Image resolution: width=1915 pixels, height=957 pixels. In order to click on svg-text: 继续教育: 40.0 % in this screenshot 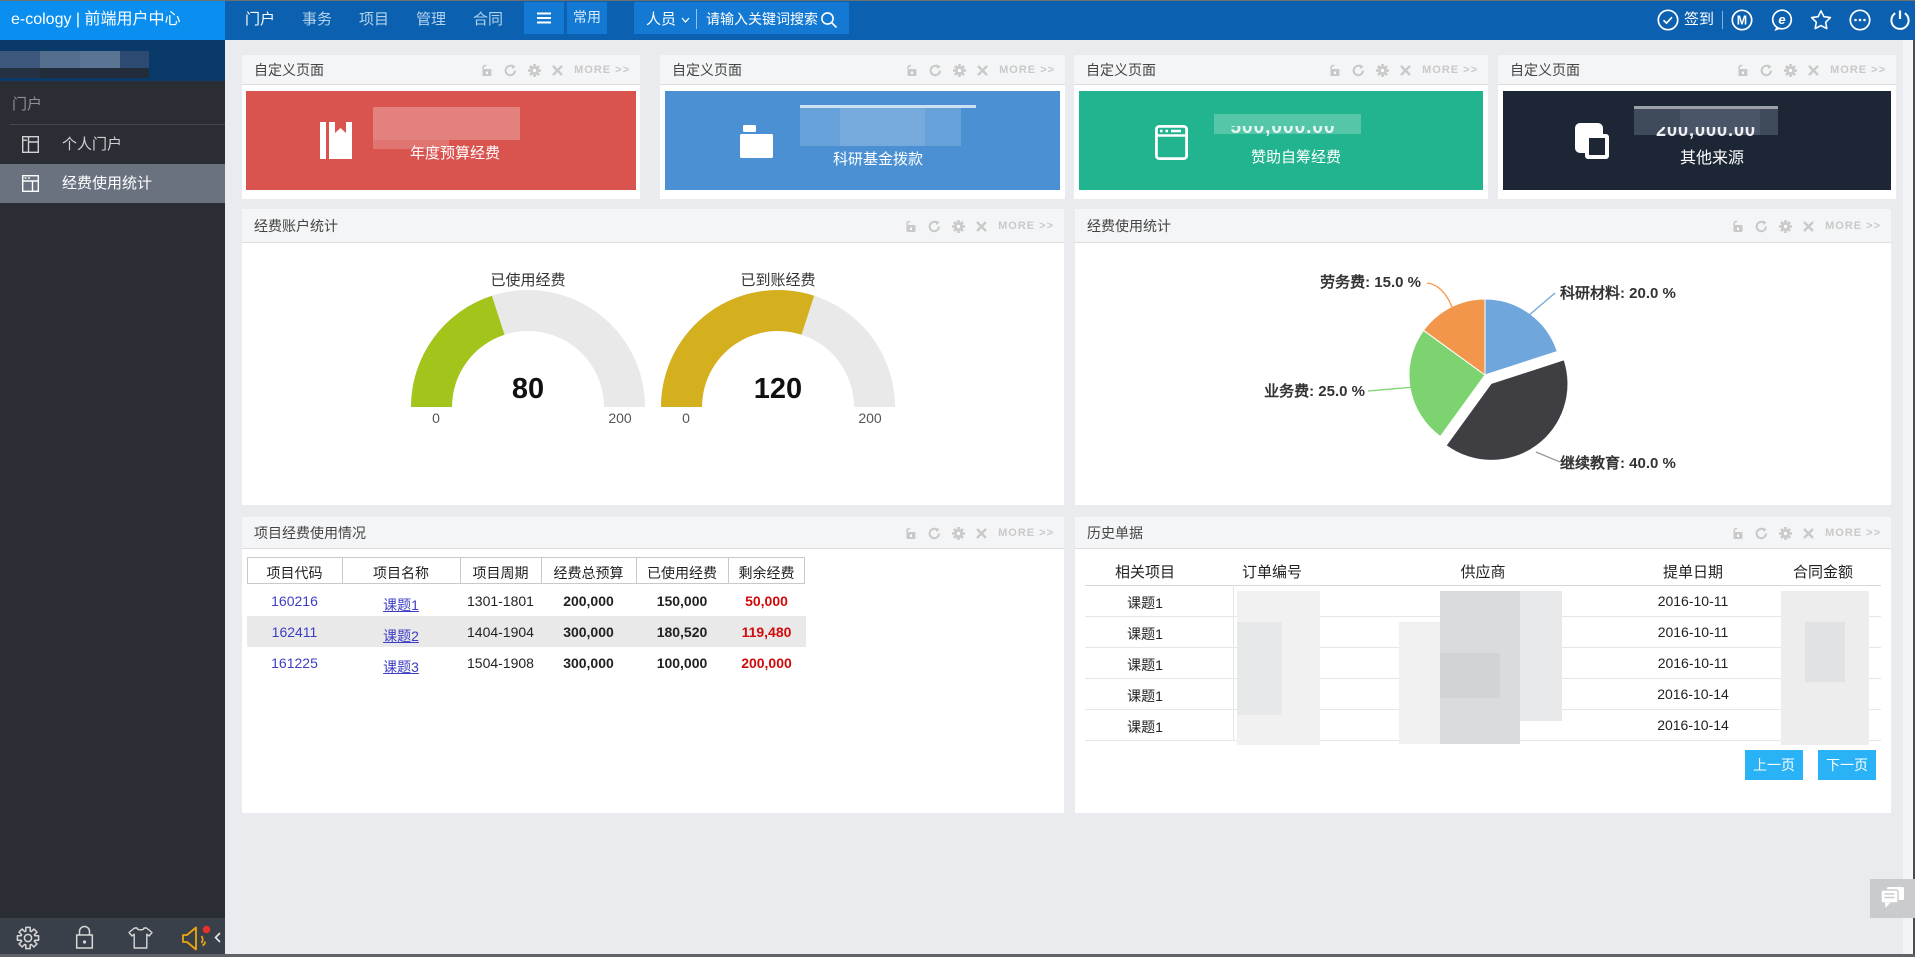, I will do `click(1618, 463)`.